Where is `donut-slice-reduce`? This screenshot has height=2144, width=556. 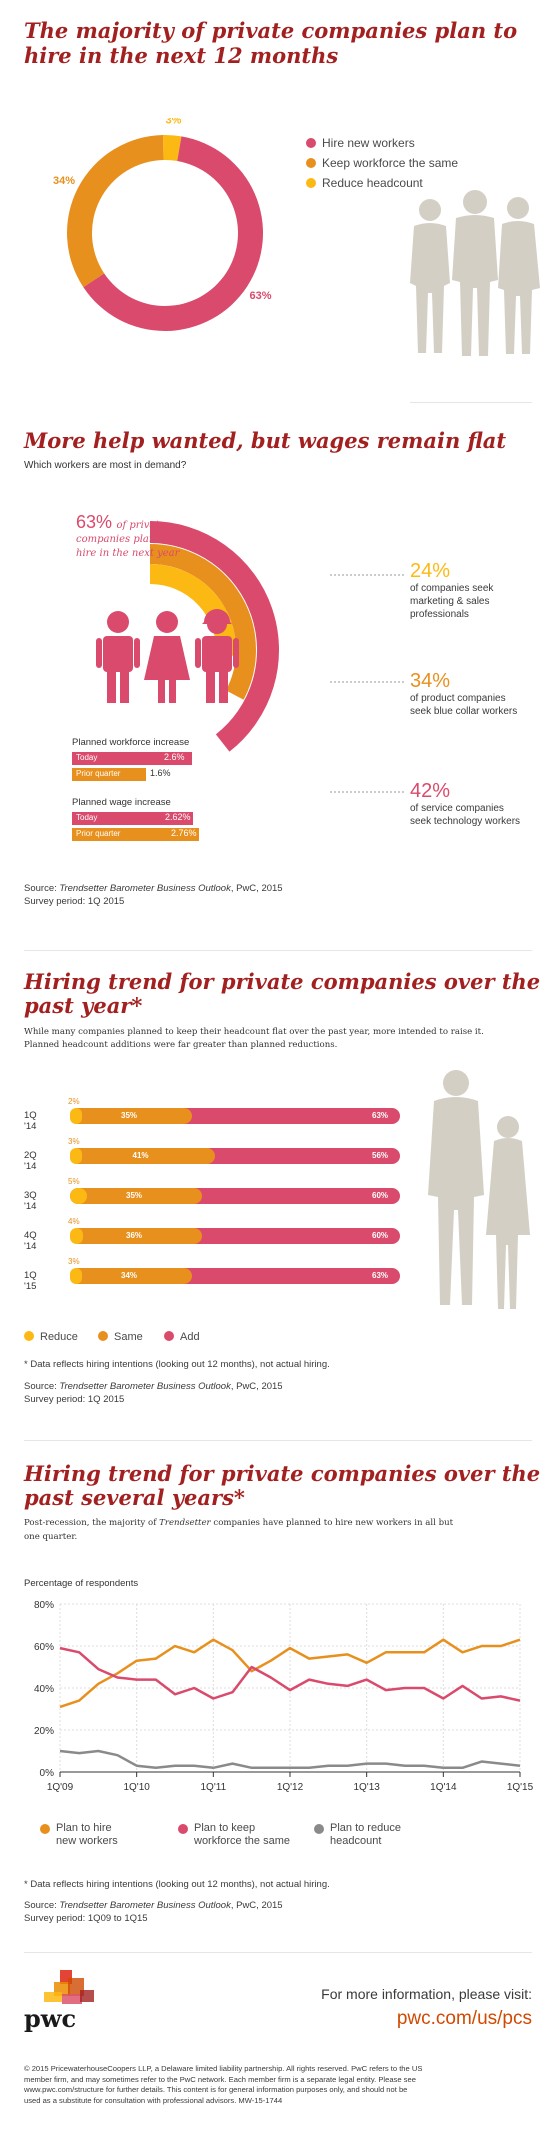 donut-slice-reduce is located at coordinates (172, 148).